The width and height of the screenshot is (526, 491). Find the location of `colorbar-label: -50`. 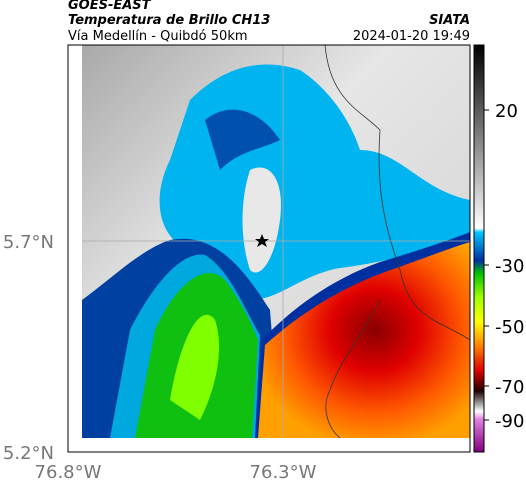

colorbar-label: -50 is located at coordinates (509, 327).